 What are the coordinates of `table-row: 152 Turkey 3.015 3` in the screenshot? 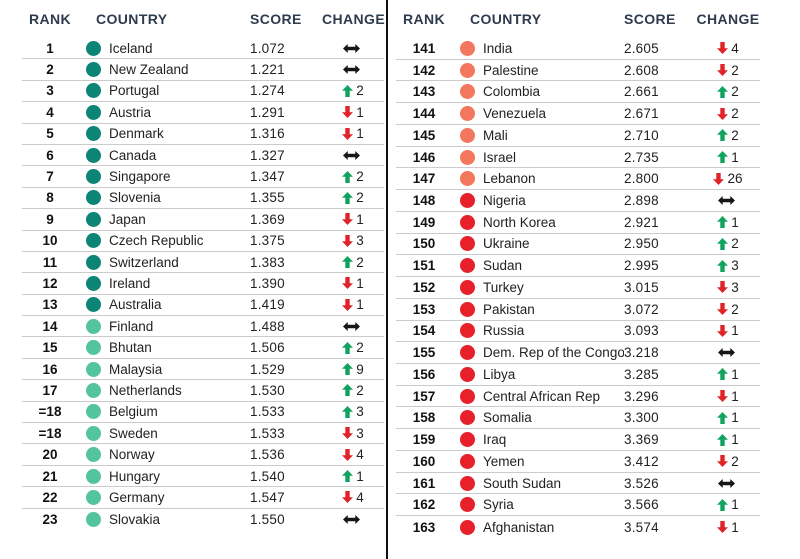 It's located at (578, 288).